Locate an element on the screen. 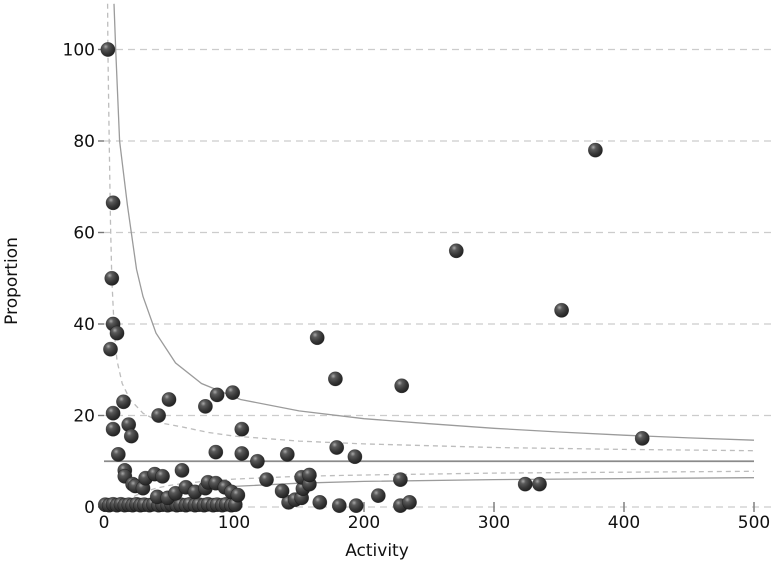 Image resolution: width=774 pixels, height=565 pixels. y-tick-label: 80 is located at coordinates (84, 142).